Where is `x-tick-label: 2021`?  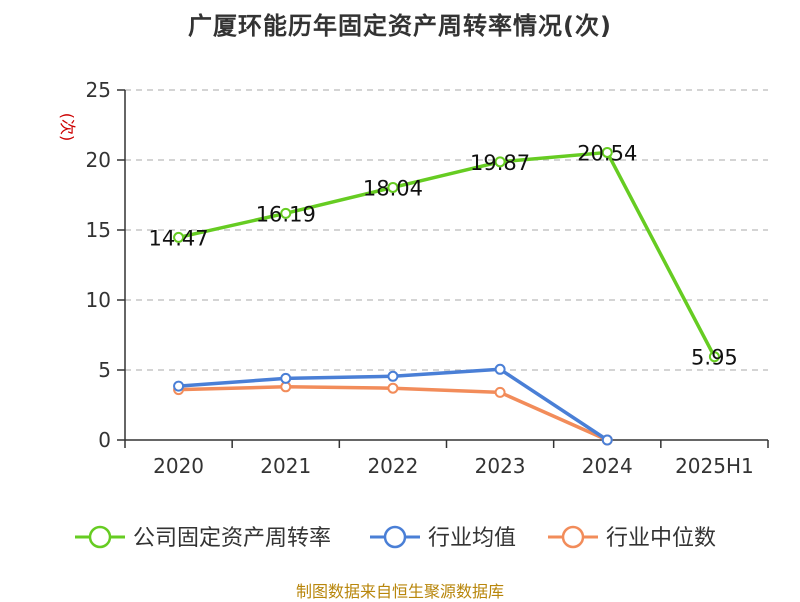 x-tick-label: 2021 is located at coordinates (285, 466).